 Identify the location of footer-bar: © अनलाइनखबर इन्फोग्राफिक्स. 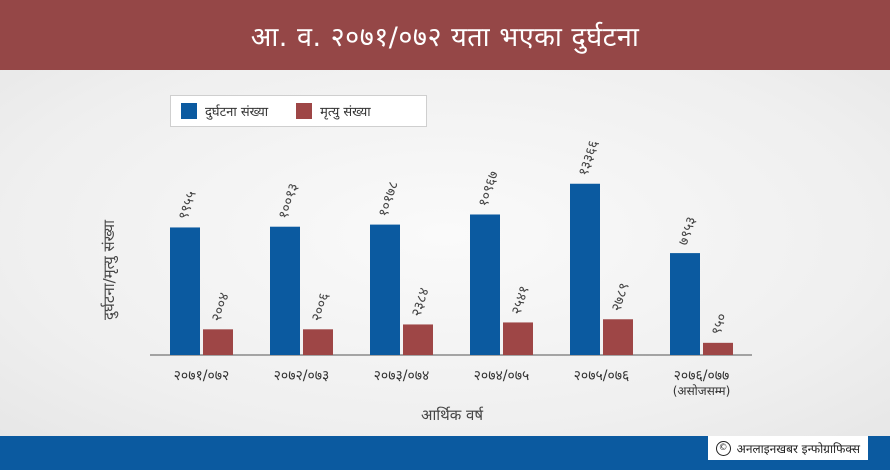
(445, 453).